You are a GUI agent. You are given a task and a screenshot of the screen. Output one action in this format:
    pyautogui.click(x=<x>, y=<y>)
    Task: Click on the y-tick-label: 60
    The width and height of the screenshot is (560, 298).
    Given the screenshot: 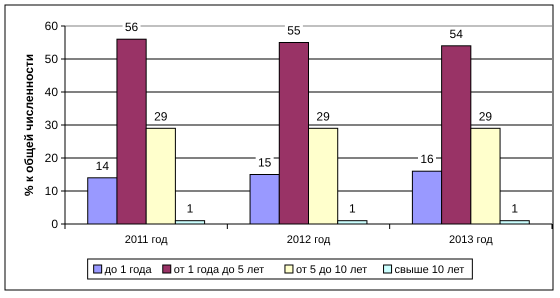 What is the action you would take?
    pyautogui.click(x=51, y=26)
    